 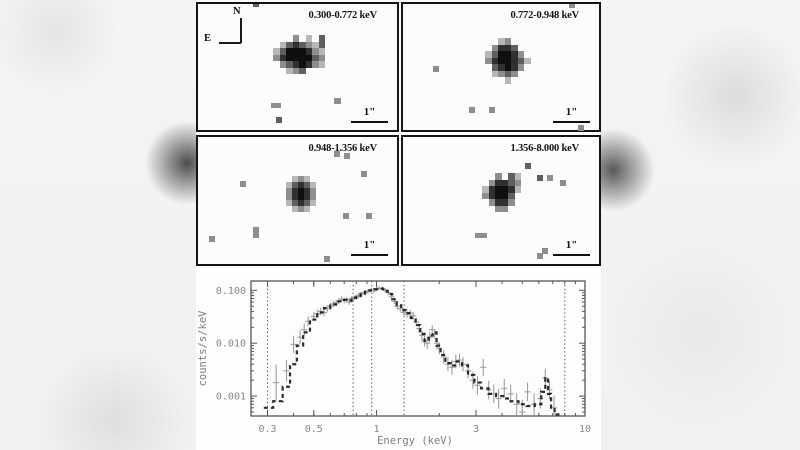 What do you see at coordinates (267, 429) in the screenshot?
I see `x-tick-label: 0.3` at bounding box center [267, 429].